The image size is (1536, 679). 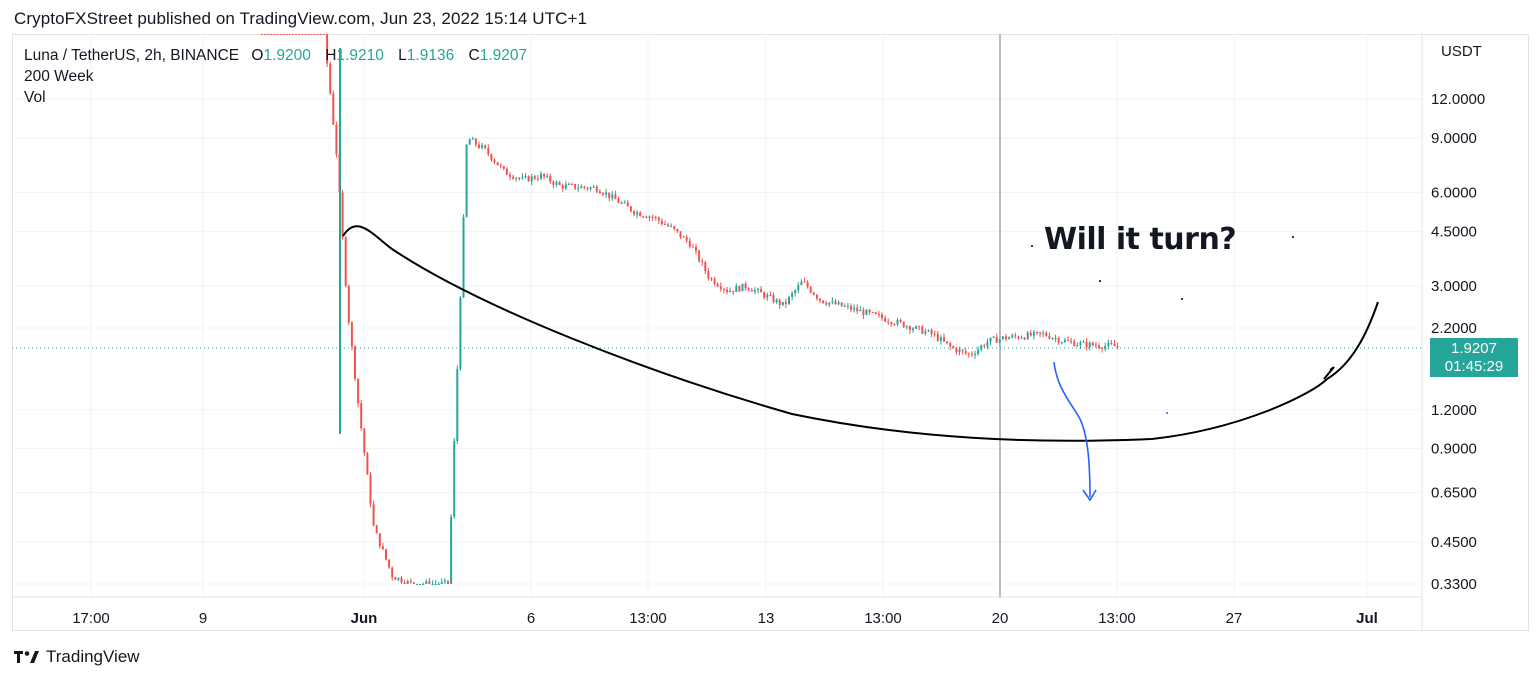 I want to click on price-tick-label: 3.0000, so click(x=1454, y=286).